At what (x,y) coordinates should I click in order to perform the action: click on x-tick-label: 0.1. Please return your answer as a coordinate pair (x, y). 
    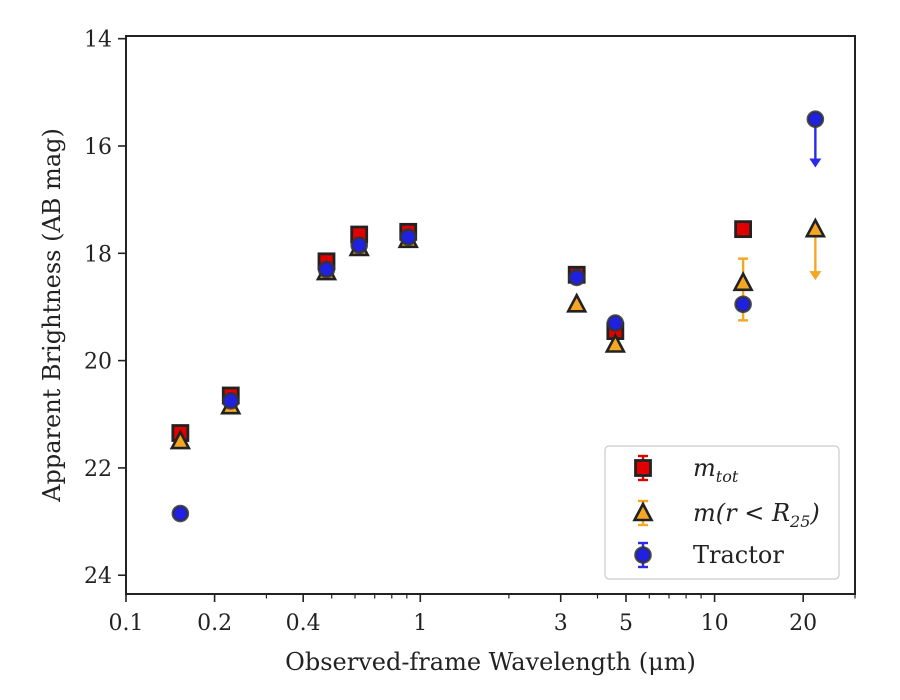
    Looking at the image, I should click on (126, 623).